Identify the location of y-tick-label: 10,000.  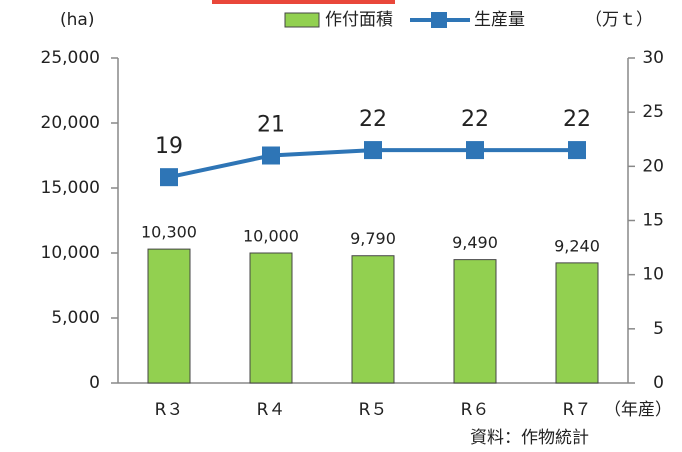
(70, 253).